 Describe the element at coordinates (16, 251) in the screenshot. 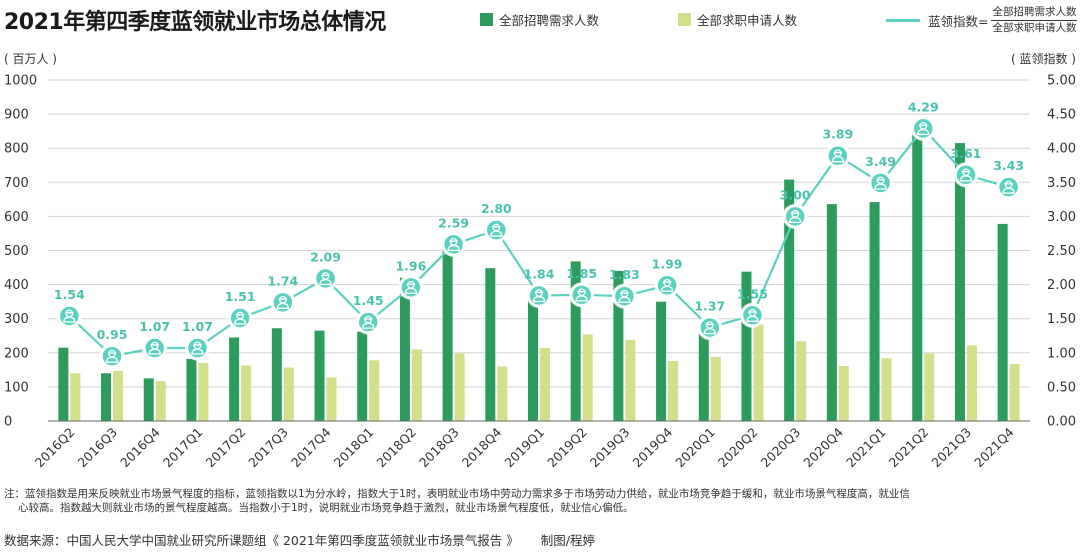

I see `y-left-tick-label: 500` at that location.